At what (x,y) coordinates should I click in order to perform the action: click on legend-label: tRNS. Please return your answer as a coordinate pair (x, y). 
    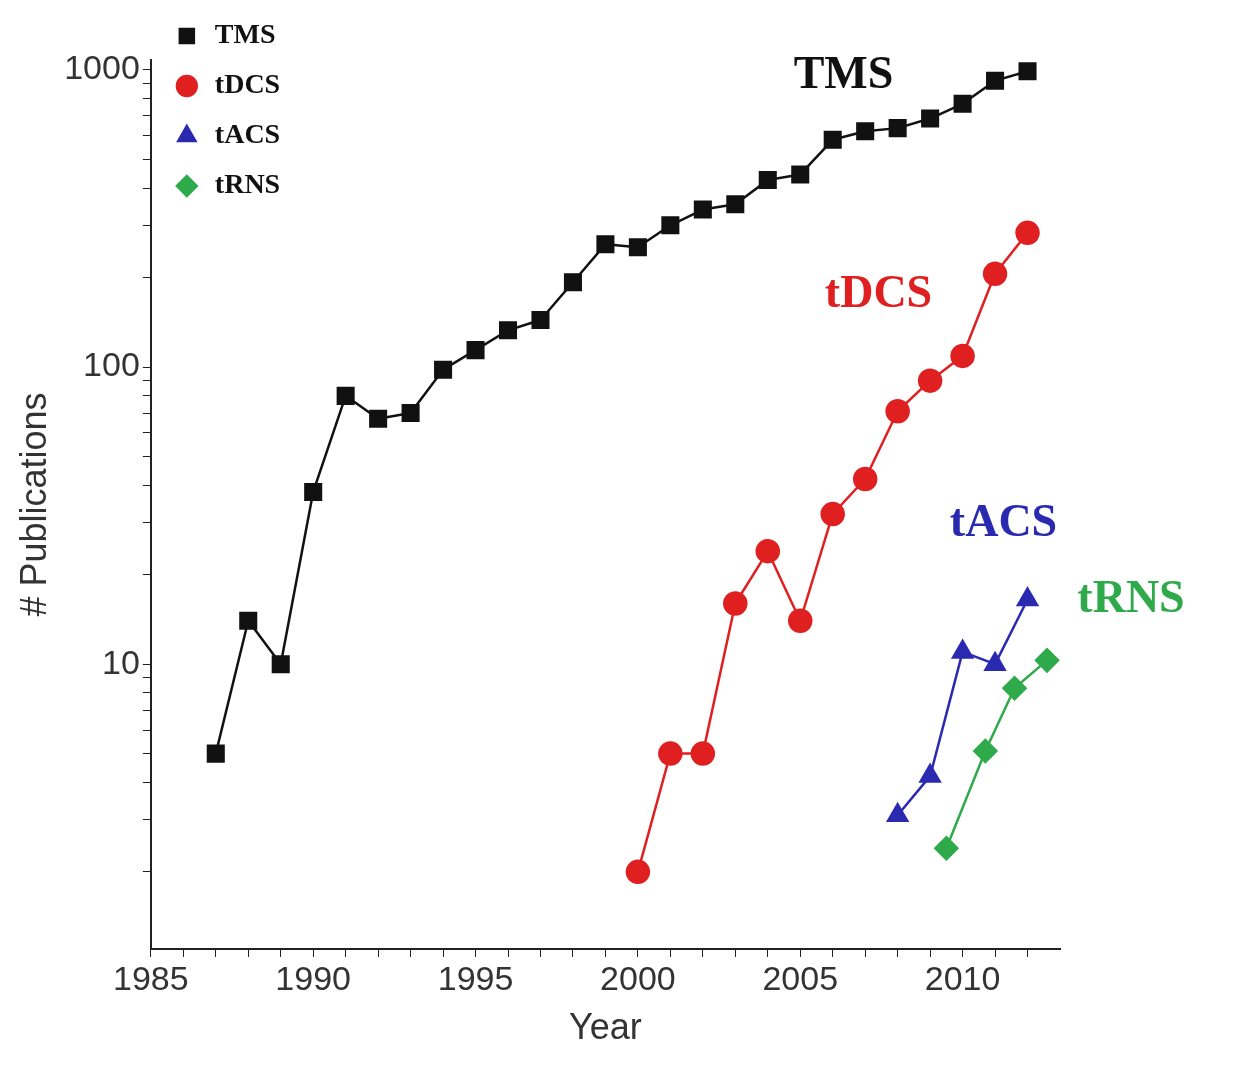
    Looking at the image, I should click on (247, 184).